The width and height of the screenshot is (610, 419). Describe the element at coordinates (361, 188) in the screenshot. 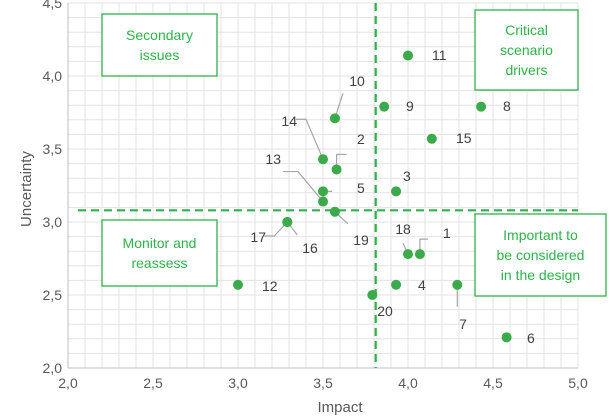

I see `point-label-5: 5` at that location.